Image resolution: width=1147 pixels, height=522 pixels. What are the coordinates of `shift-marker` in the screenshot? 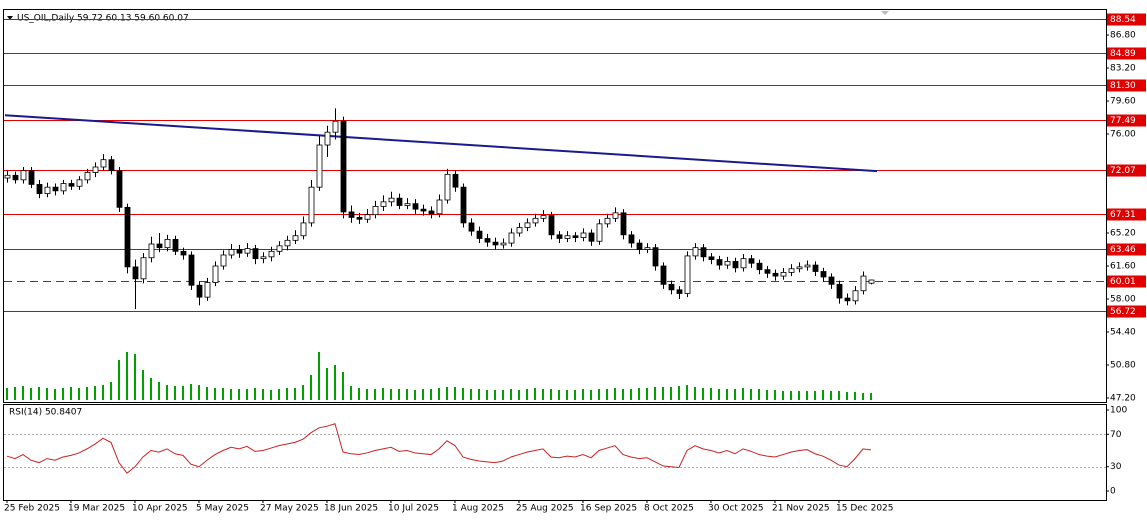 It's located at (885, 13).